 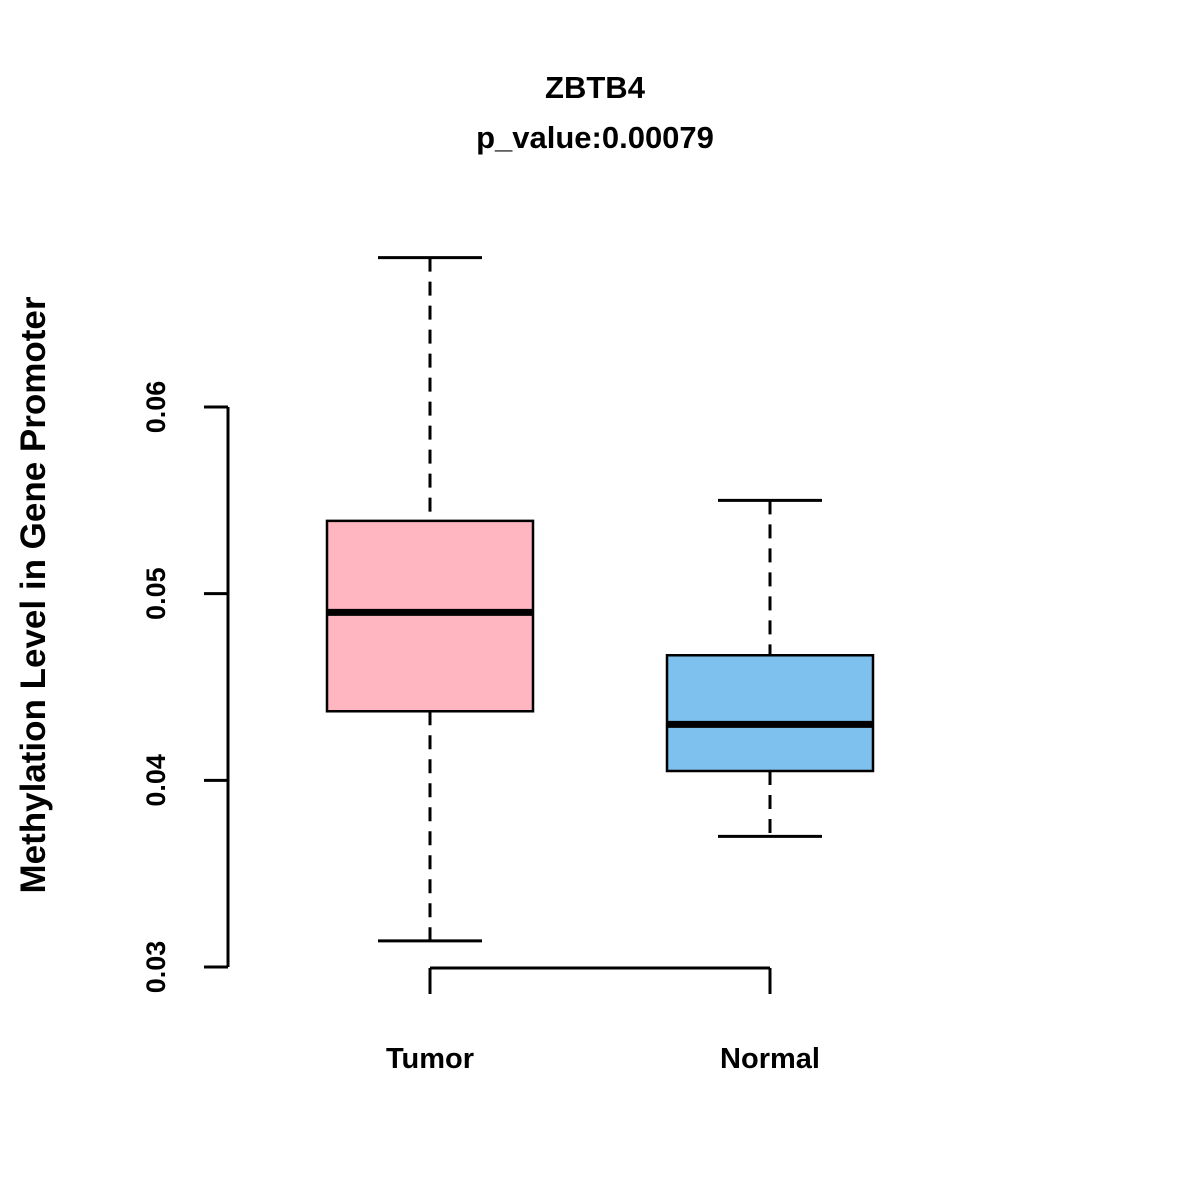 What do you see at coordinates (770, 1059) in the screenshot?
I see `x-category-label-normal: Normal` at bounding box center [770, 1059].